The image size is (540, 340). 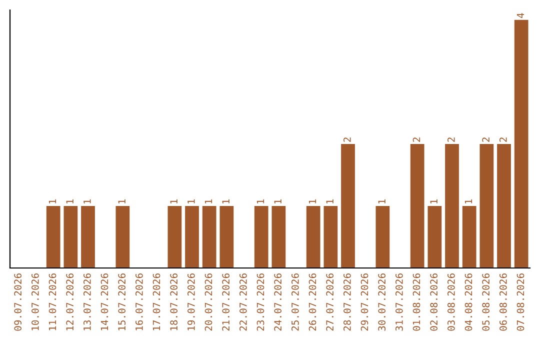 What do you see at coordinates (243, 302) in the screenshot?
I see `x-tick-label: 22.07.2026` at bounding box center [243, 302].